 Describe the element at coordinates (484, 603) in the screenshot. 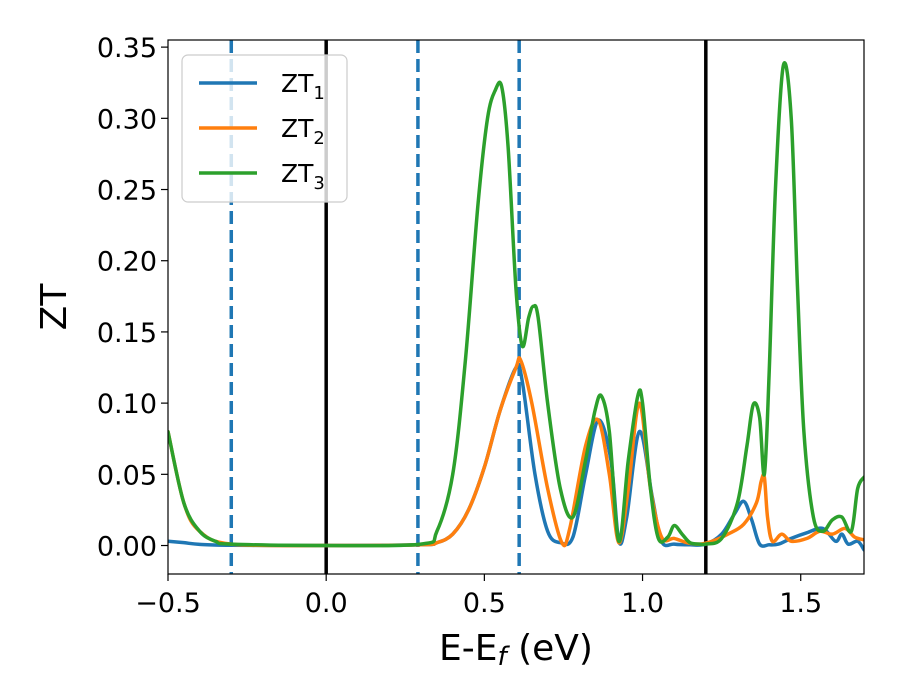

I see `x-tick-label: 0.5` at that location.